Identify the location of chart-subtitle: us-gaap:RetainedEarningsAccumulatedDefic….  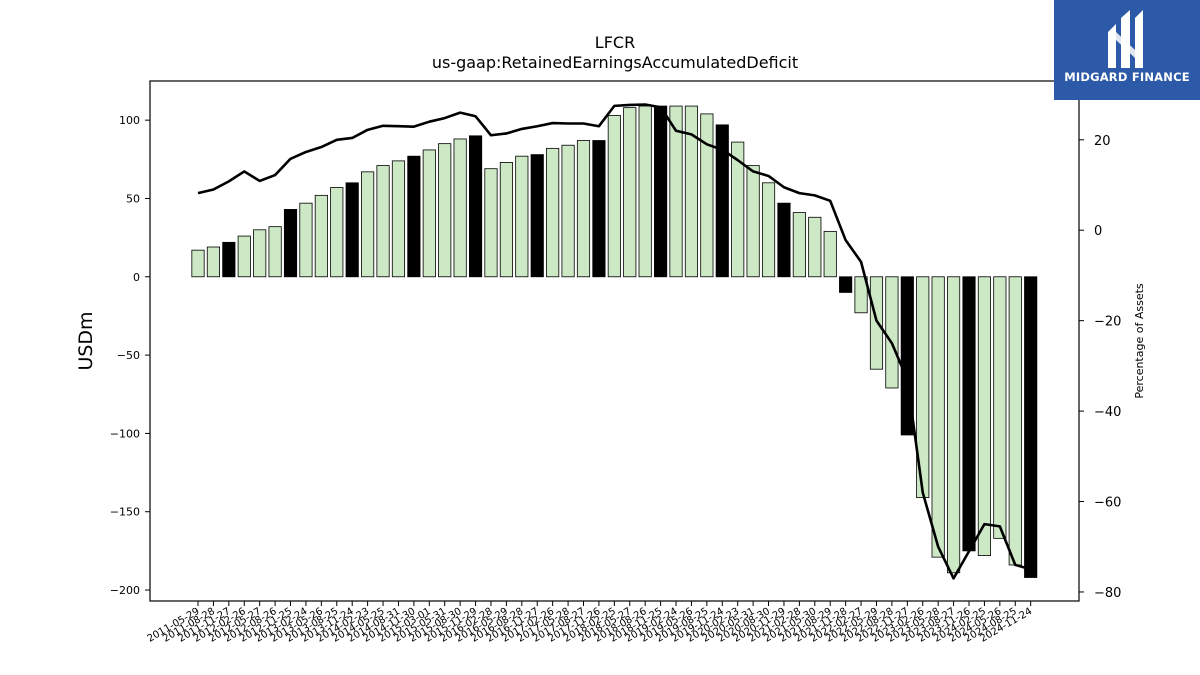
(615, 62).